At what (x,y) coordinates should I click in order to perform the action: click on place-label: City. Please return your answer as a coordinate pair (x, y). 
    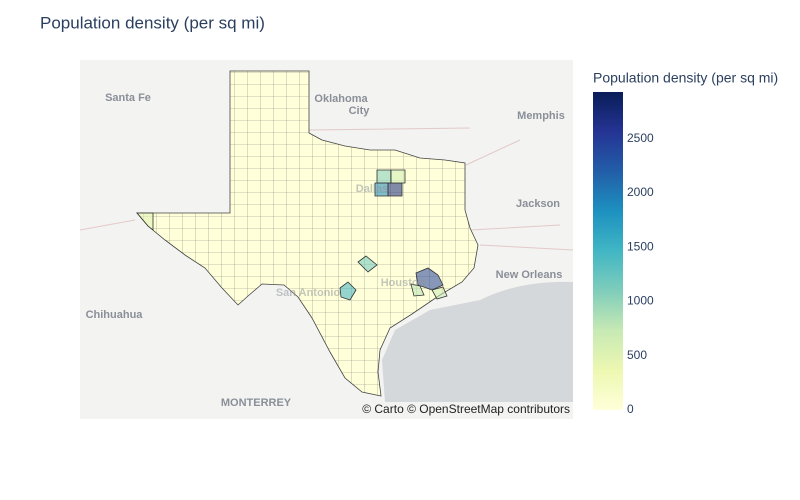
    Looking at the image, I should click on (360, 111).